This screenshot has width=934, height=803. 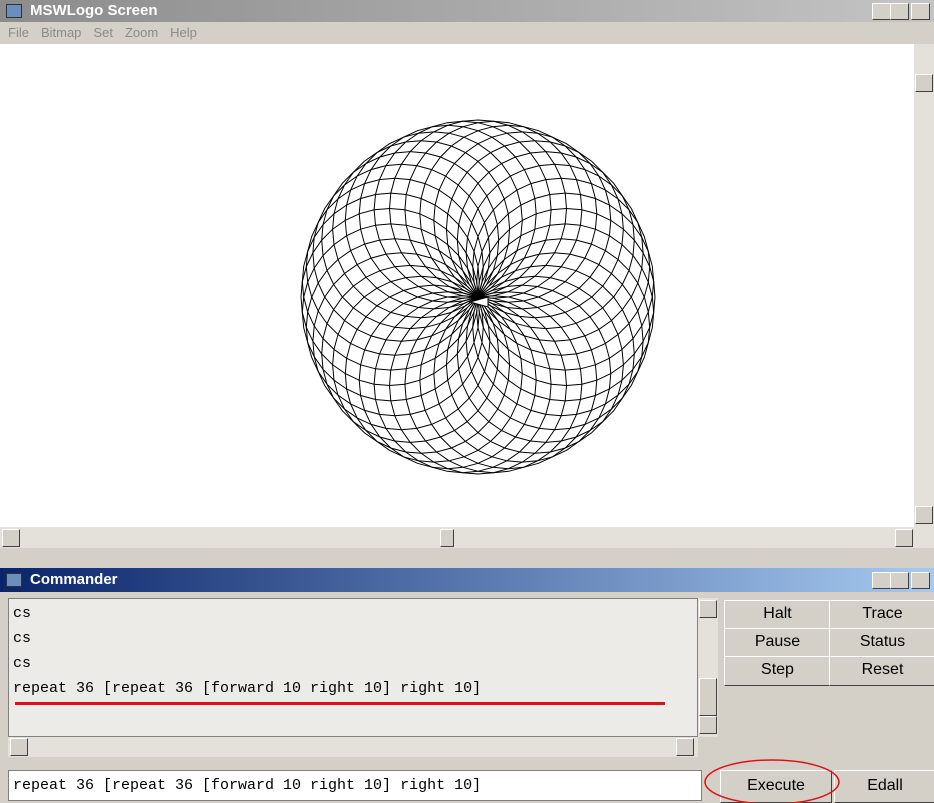 What do you see at coordinates (881, 643) in the screenshot?
I see `command-button: Status` at bounding box center [881, 643].